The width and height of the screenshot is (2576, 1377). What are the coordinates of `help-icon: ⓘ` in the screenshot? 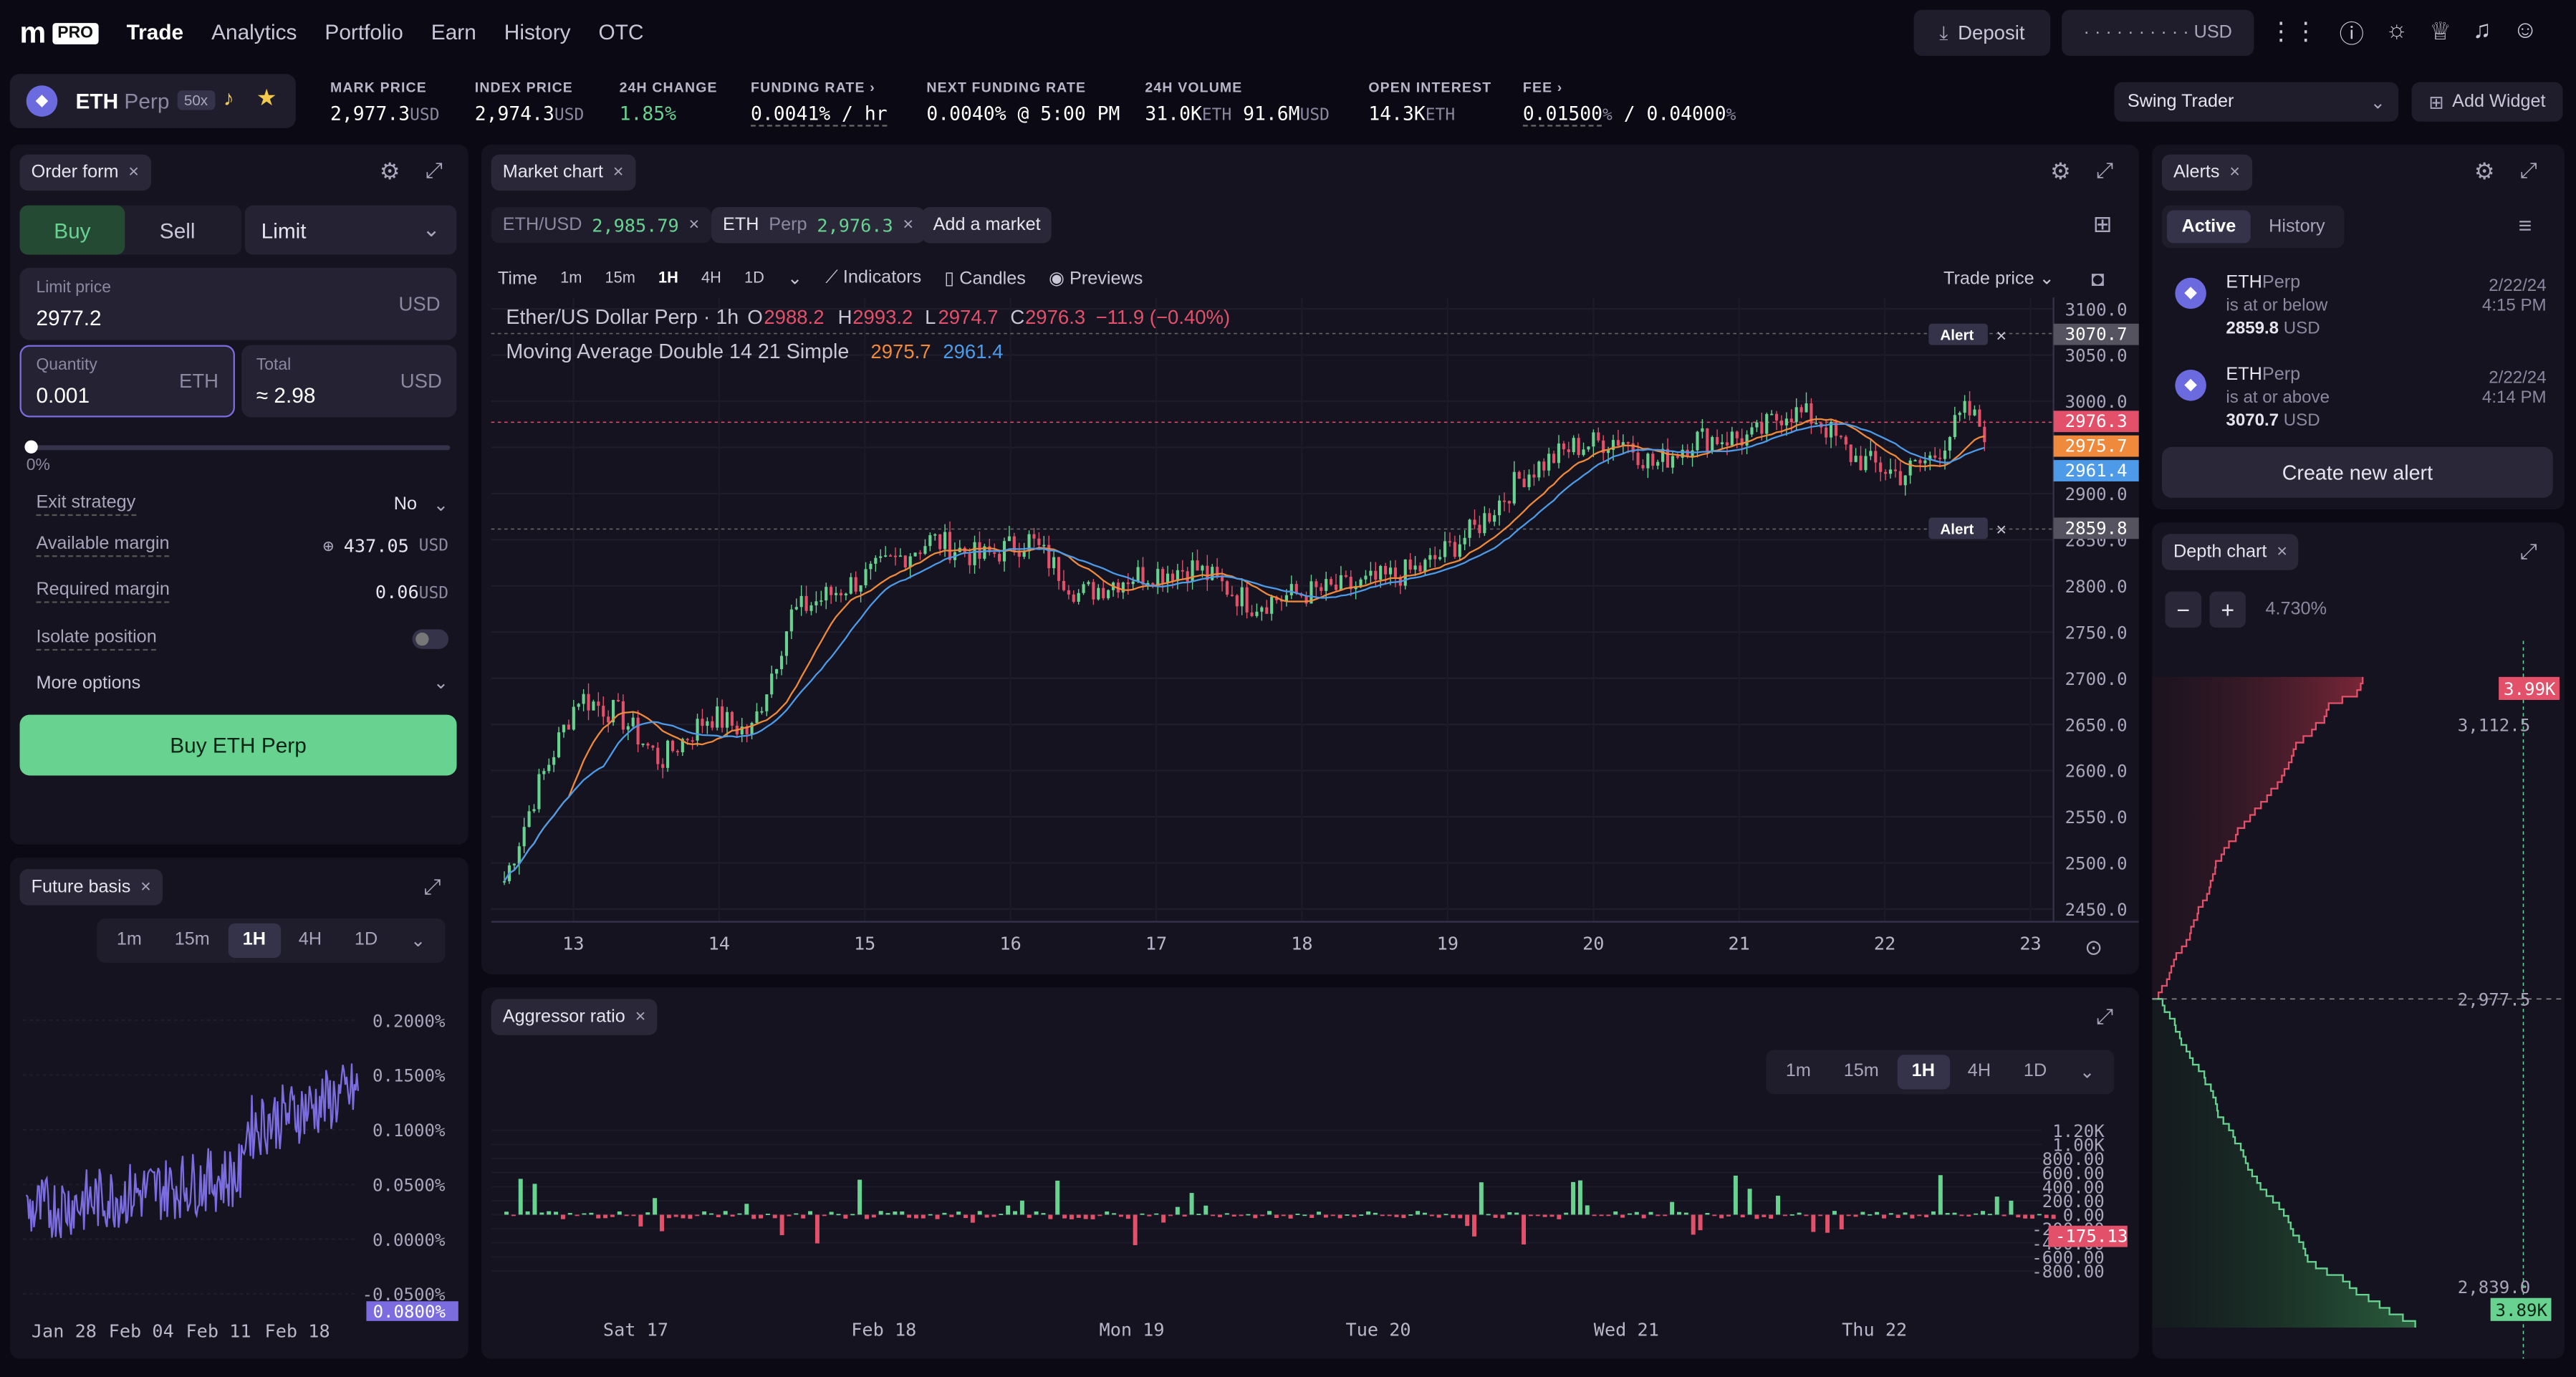 It's located at (2352, 35).